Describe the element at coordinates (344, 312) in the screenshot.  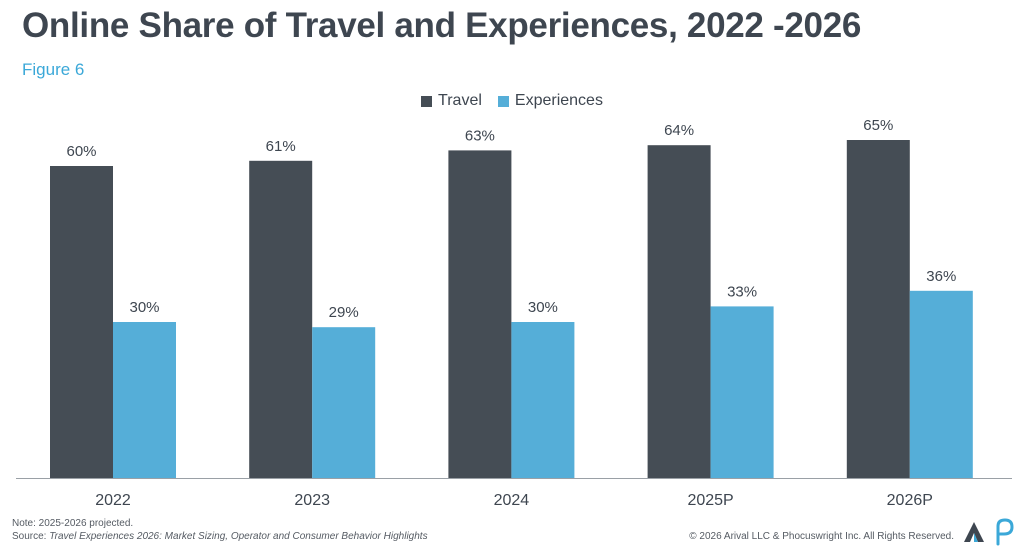
I see `data-label-experiences-2023: 29%` at that location.